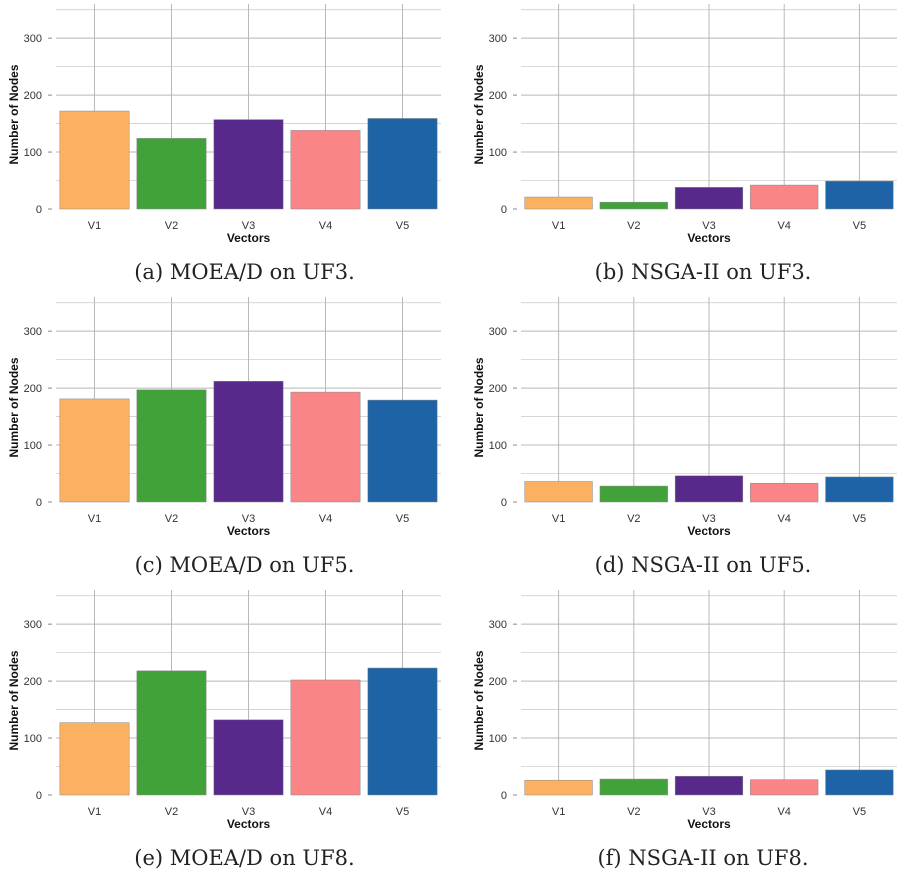  Describe the element at coordinates (703, 858) in the screenshot. I see `caption-f: (f) NSGA-II on UF8.` at that location.